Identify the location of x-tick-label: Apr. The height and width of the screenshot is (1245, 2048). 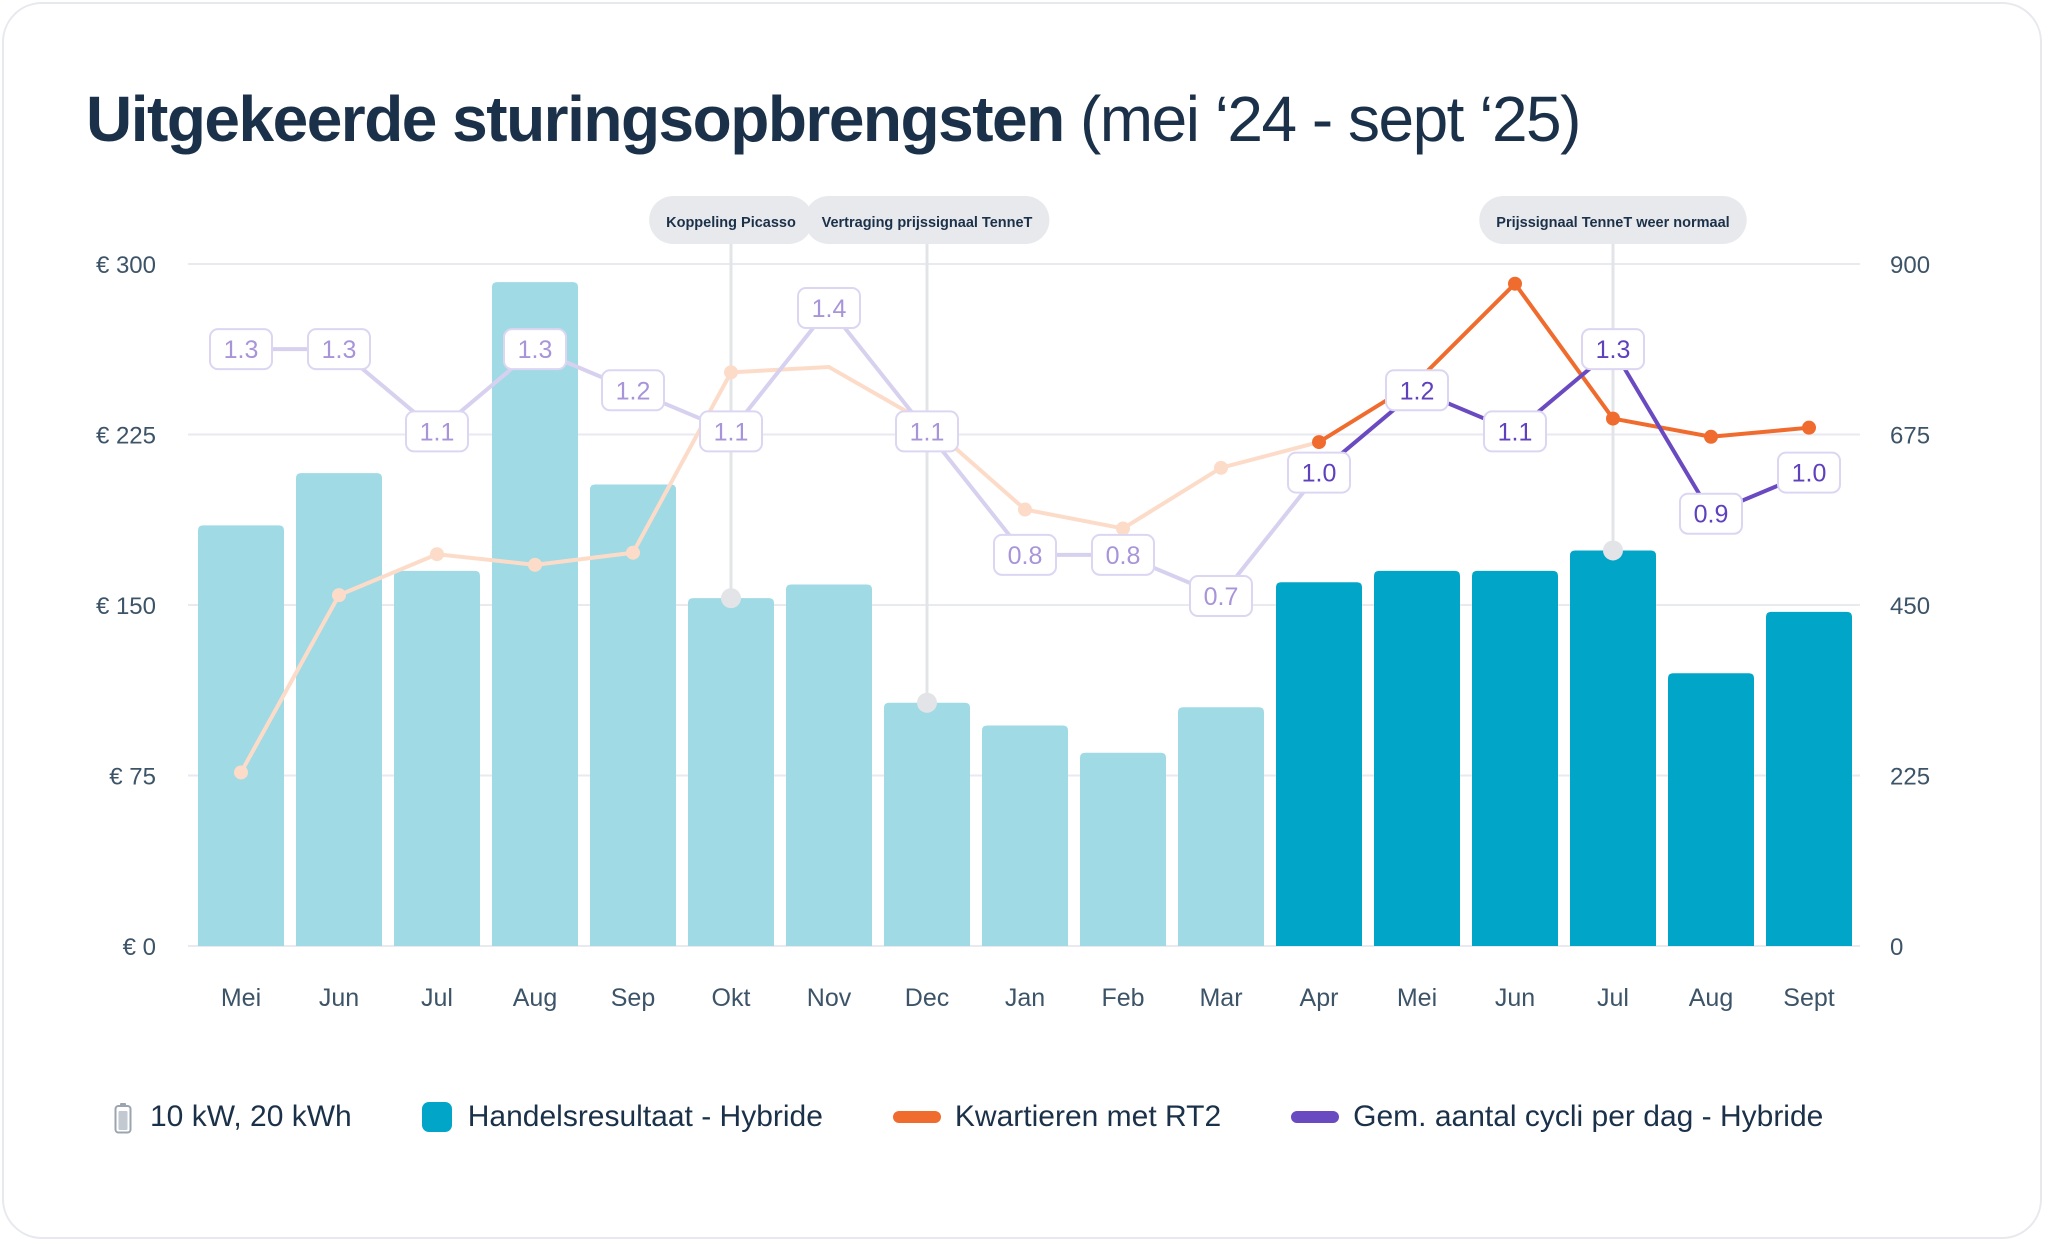
(1319, 998).